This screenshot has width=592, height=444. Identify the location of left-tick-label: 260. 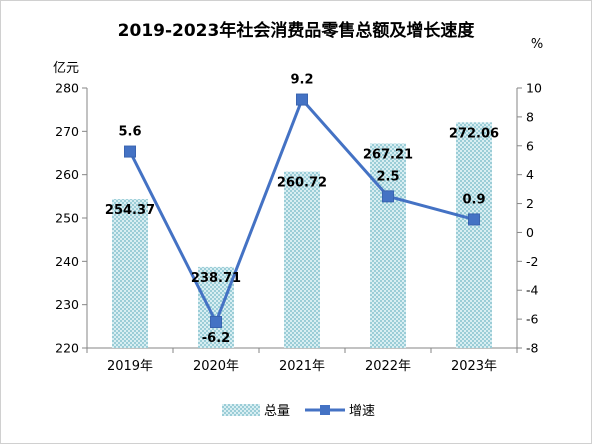
(67, 174).